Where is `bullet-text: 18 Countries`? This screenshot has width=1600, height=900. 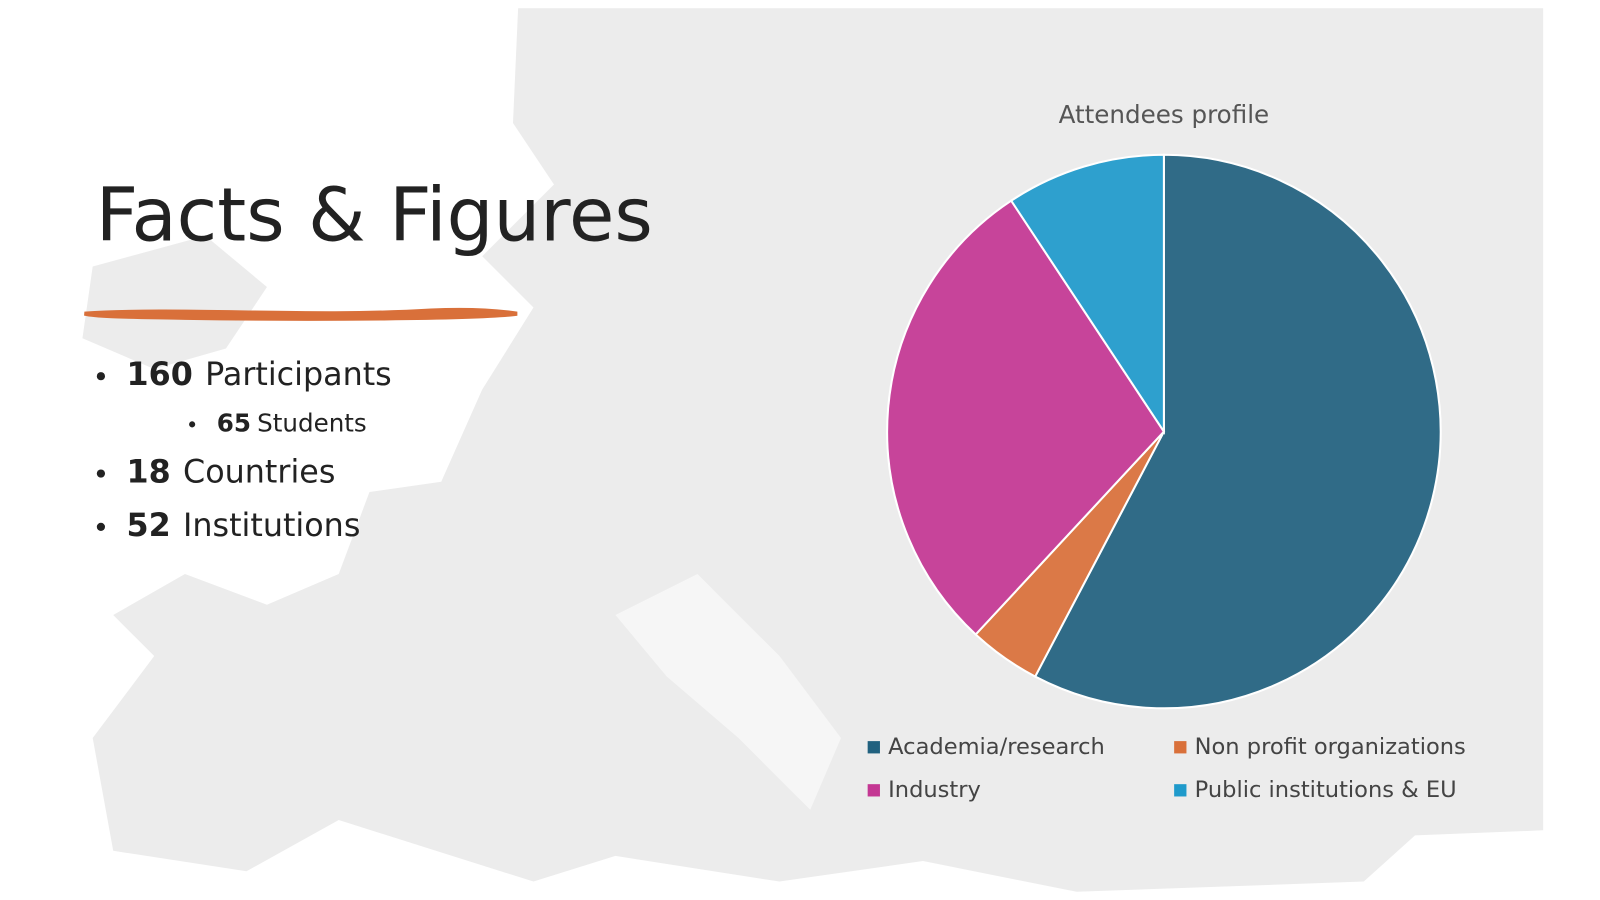 bullet-text: 18 Countries is located at coordinates (231, 473).